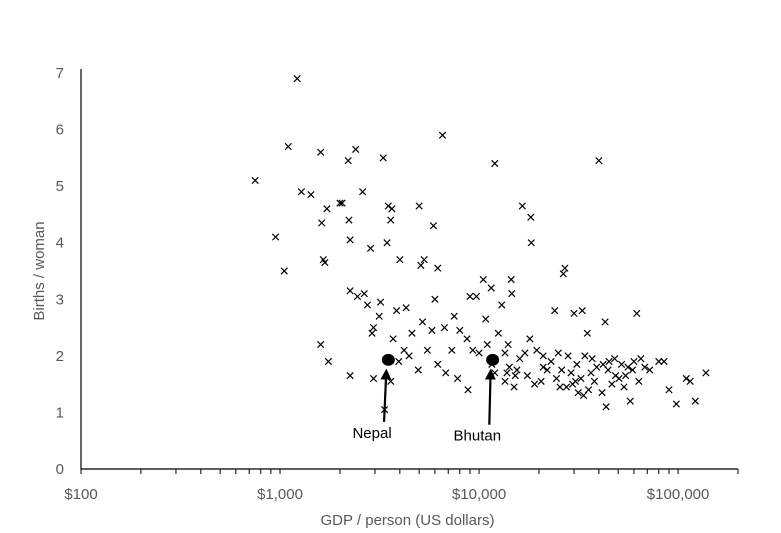  I want to click on y-tick-label: 0, so click(60, 469).